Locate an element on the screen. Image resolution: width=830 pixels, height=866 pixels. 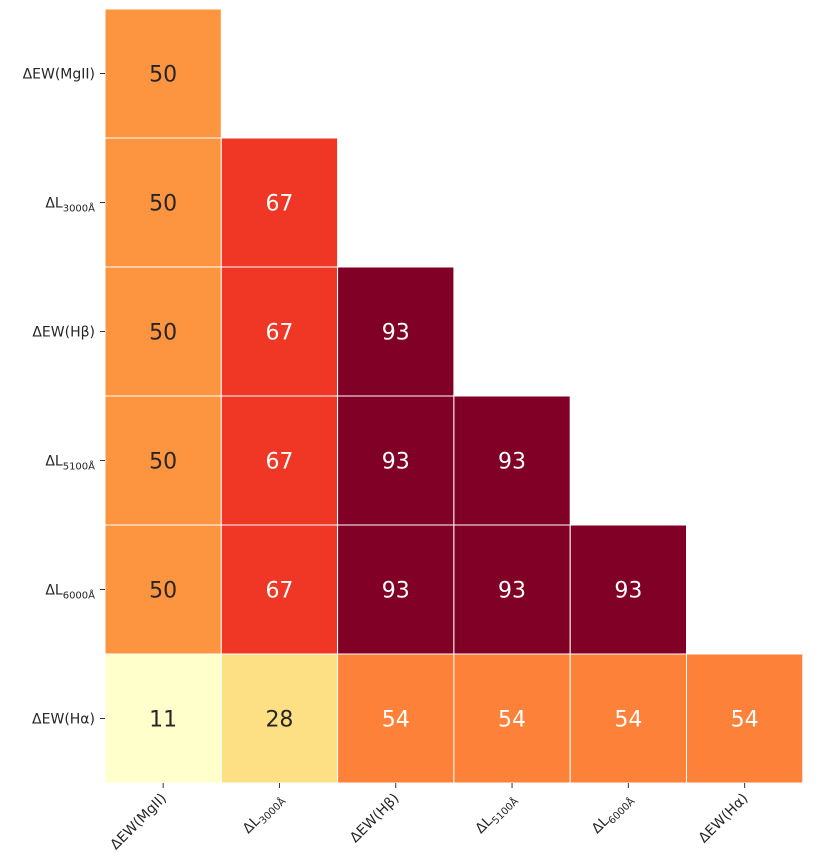
x-tick-label: ΔEW(Hα) is located at coordinates (724, 819).